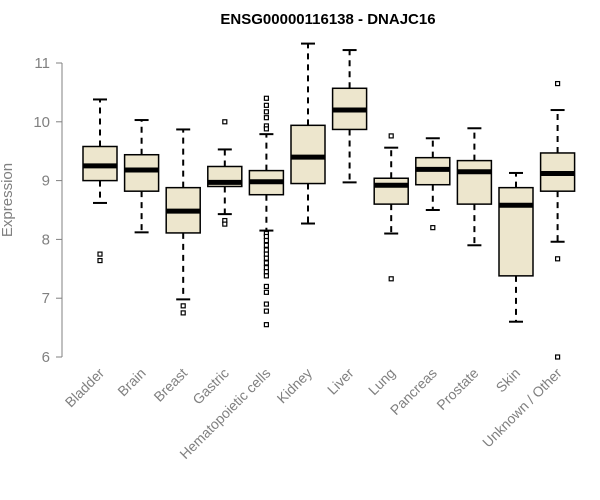 This screenshot has width=600, height=500. Describe the element at coordinates (266, 211) in the screenshot. I see `box-hematopoietic-cells` at that location.